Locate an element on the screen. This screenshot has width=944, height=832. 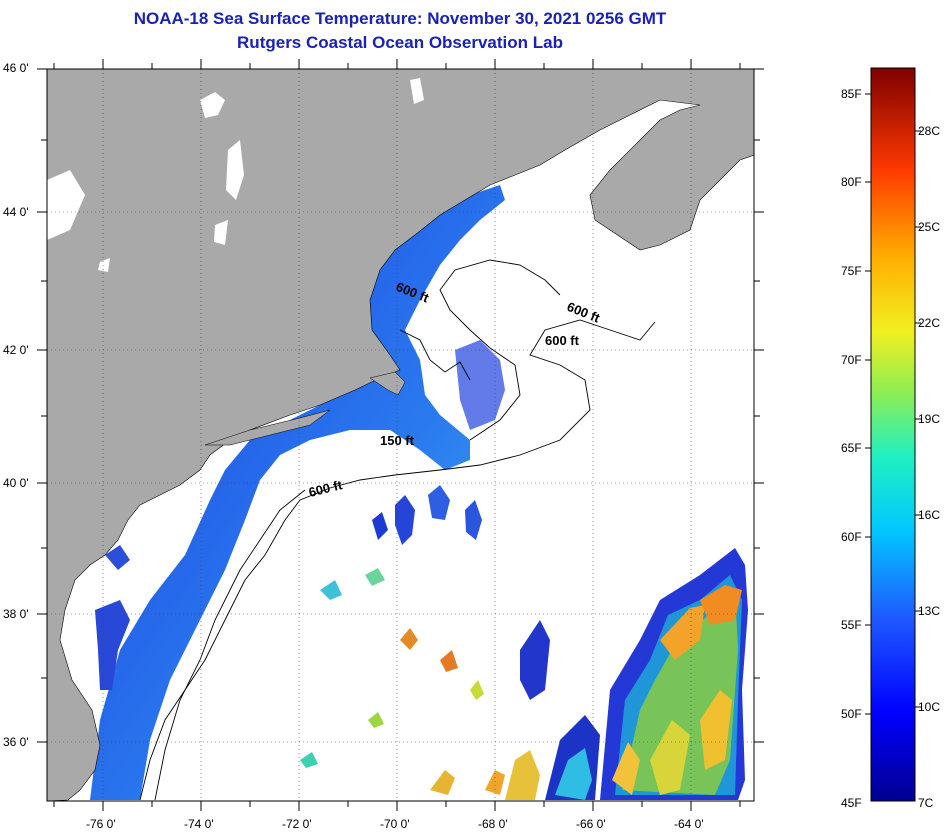
lat-label: 44 0' is located at coordinates (16, 212).